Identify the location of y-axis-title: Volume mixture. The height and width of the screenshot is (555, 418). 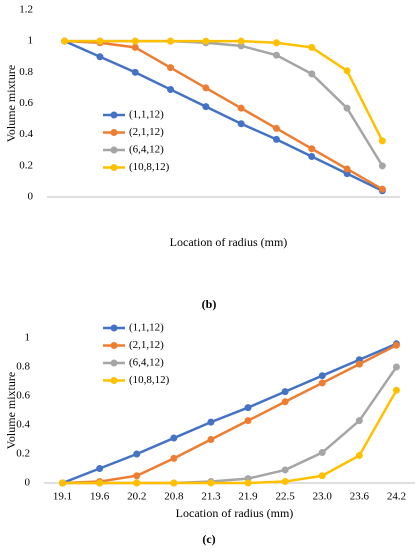
(11, 103).